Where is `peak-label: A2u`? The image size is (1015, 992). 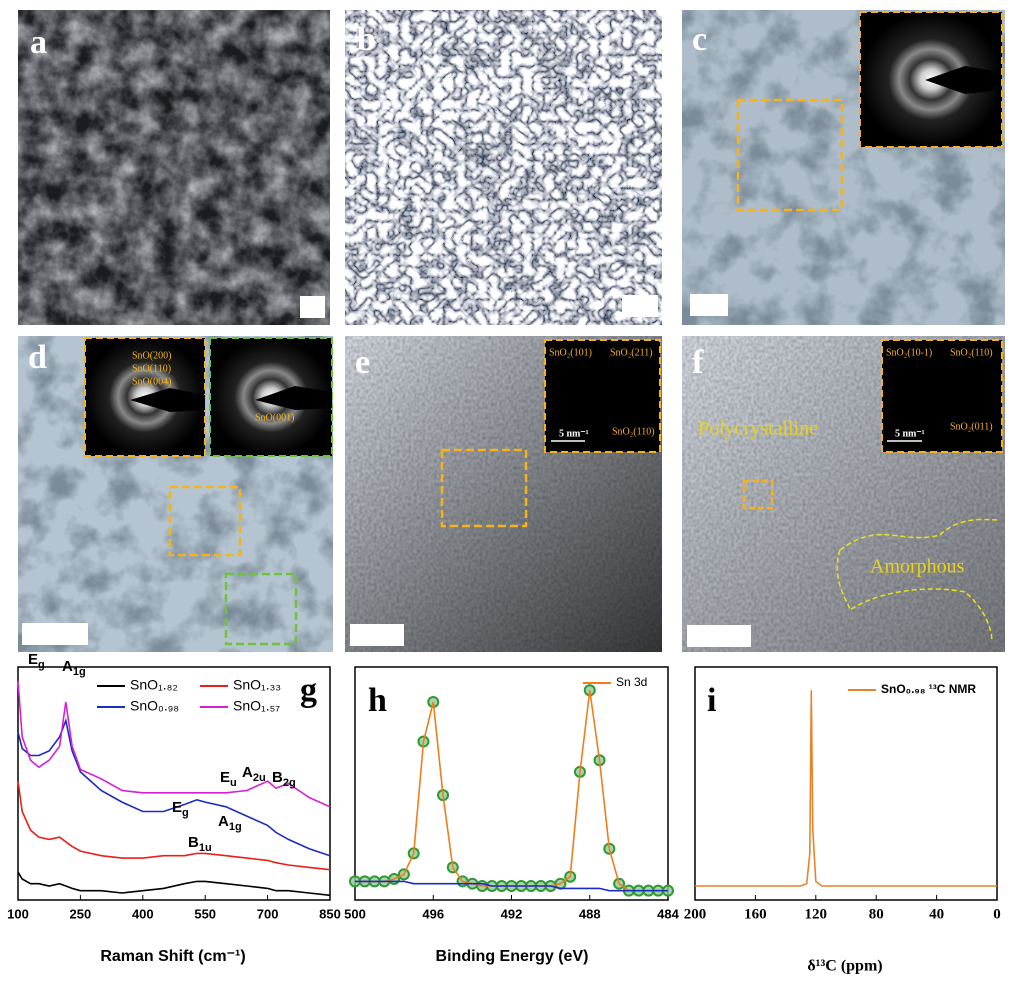
peak-label: A2u is located at coordinates (254, 774).